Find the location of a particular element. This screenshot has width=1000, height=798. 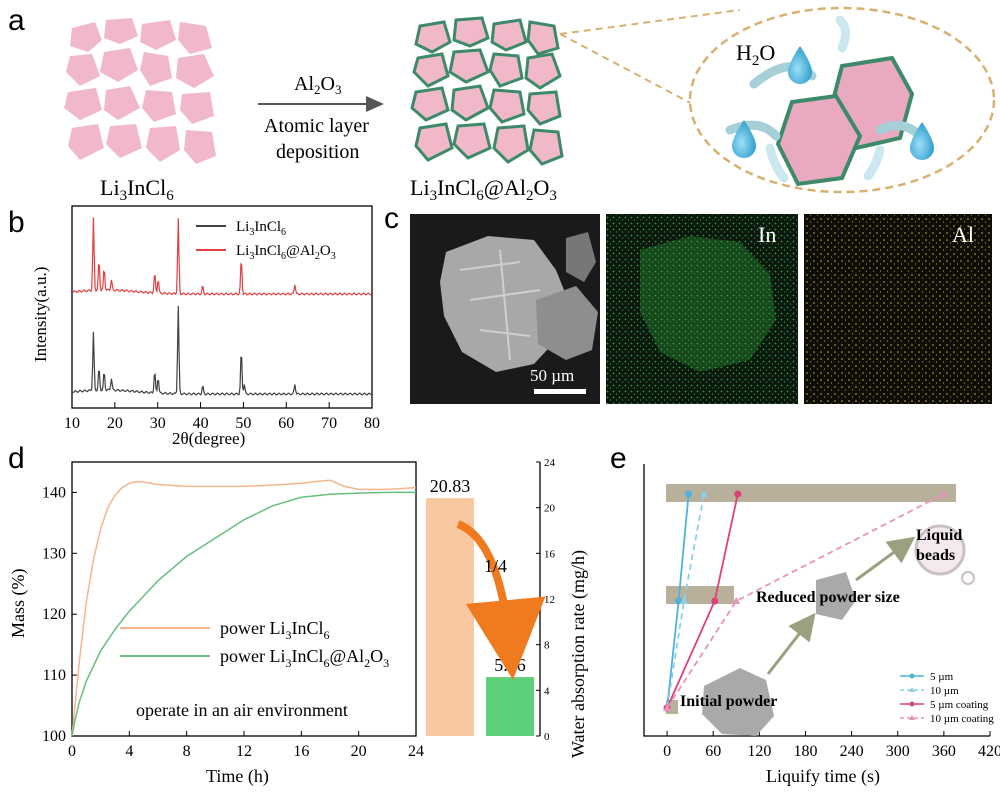

xrd-xtick-label: 60 is located at coordinates (286, 423).